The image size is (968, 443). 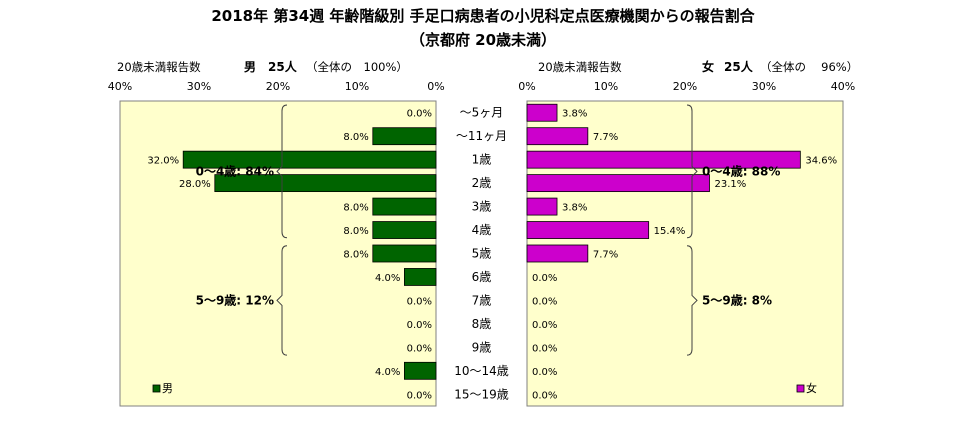 What do you see at coordinates (764, 86) in the screenshot?
I see `right-x-tick-label: 30%` at bounding box center [764, 86].